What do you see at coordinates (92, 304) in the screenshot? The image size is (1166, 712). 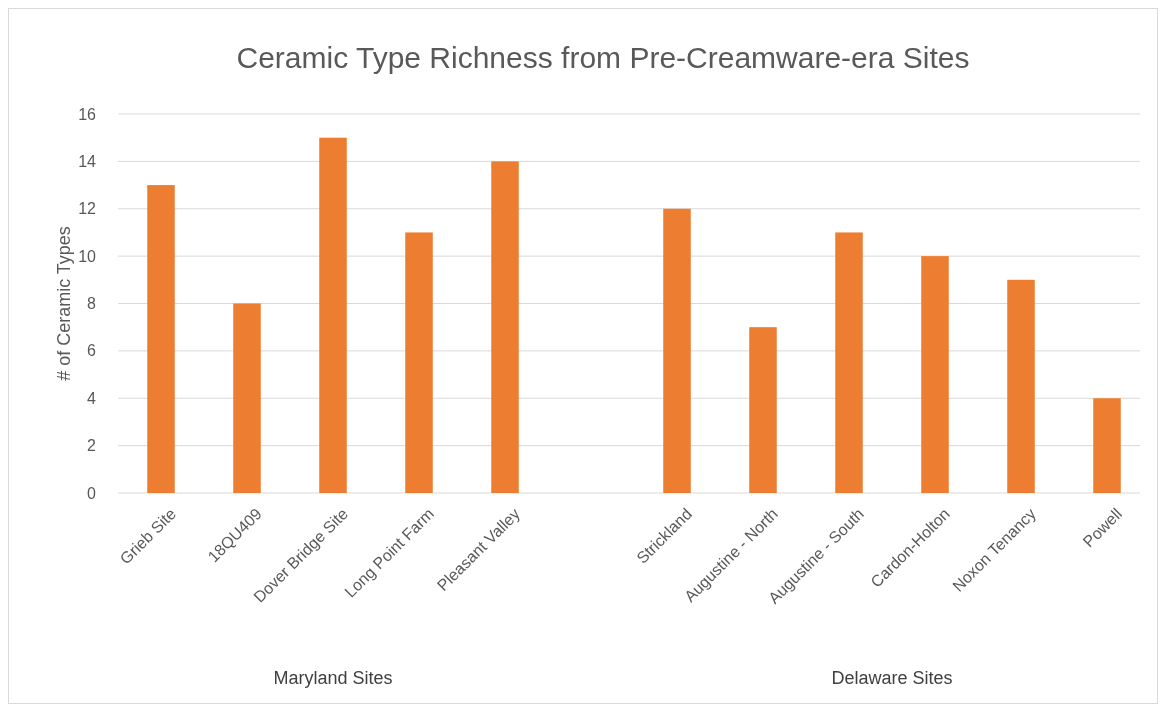 I see `y-tick-label: 8` at bounding box center [92, 304].